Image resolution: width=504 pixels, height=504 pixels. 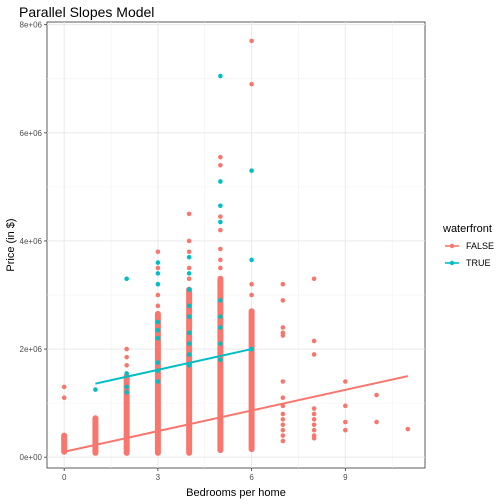 I want to click on fit-line-false, so click(x=236, y=414).